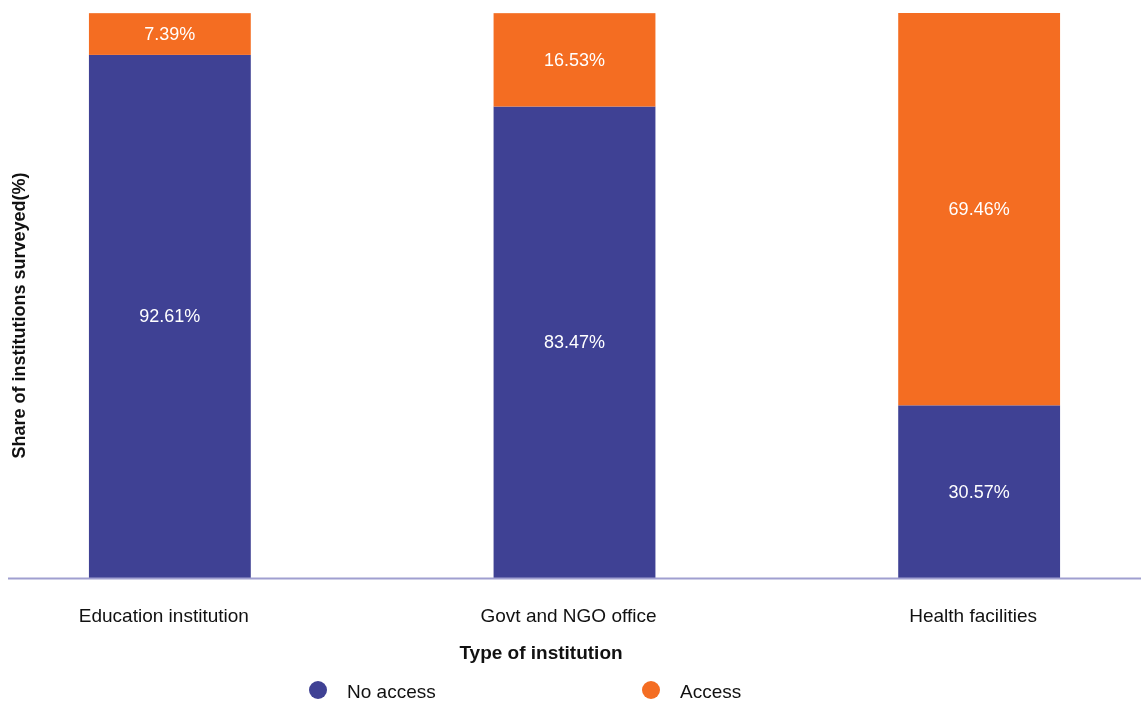 The height and width of the screenshot is (704, 1141). I want to click on data-label: 83.47%, so click(574, 342).